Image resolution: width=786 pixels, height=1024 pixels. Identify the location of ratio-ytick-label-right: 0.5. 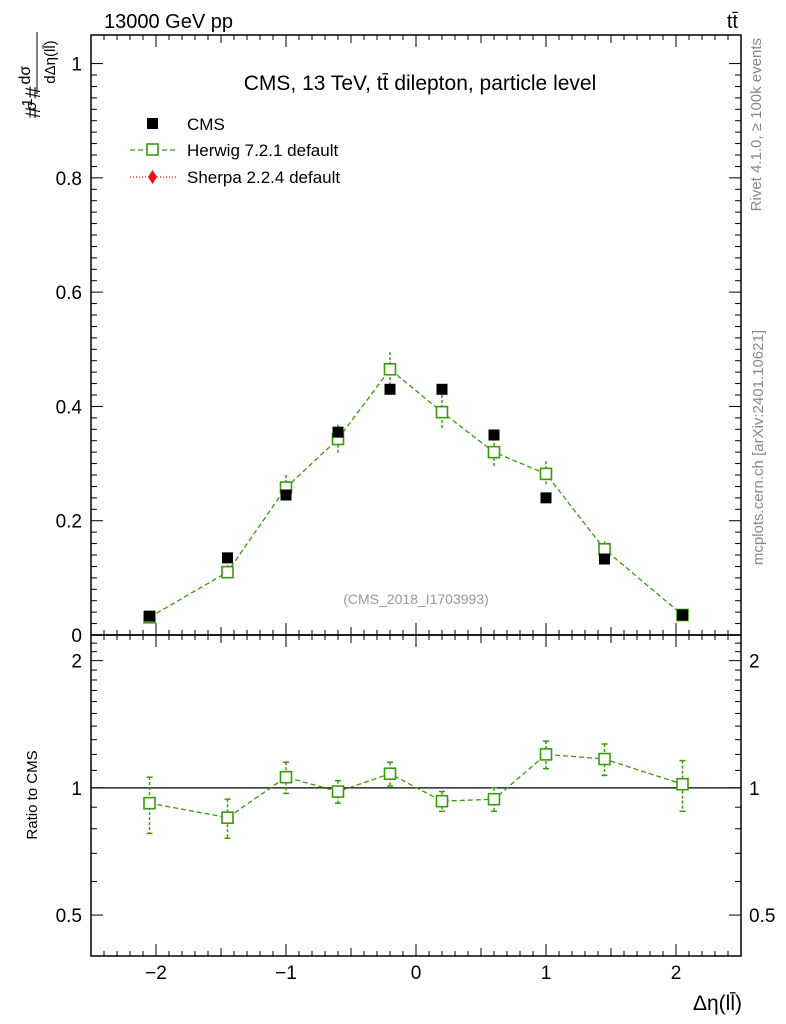
(762, 916).